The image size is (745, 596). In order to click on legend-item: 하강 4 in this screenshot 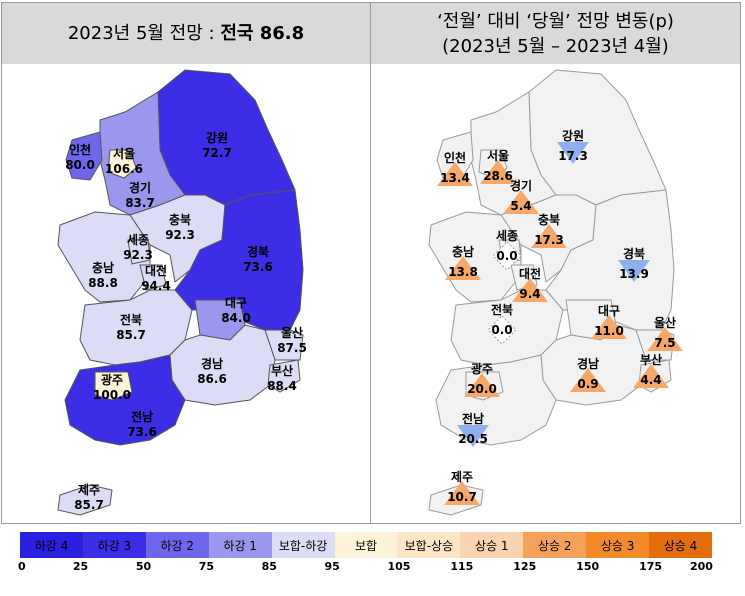, I will do `click(51, 545)`.